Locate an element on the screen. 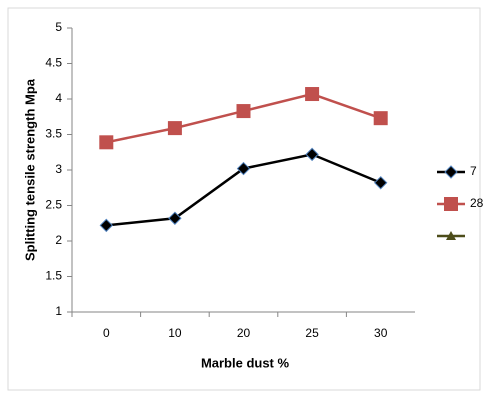 This screenshot has width=490, height=396. y-tick-label: 3 is located at coordinates (58, 169).